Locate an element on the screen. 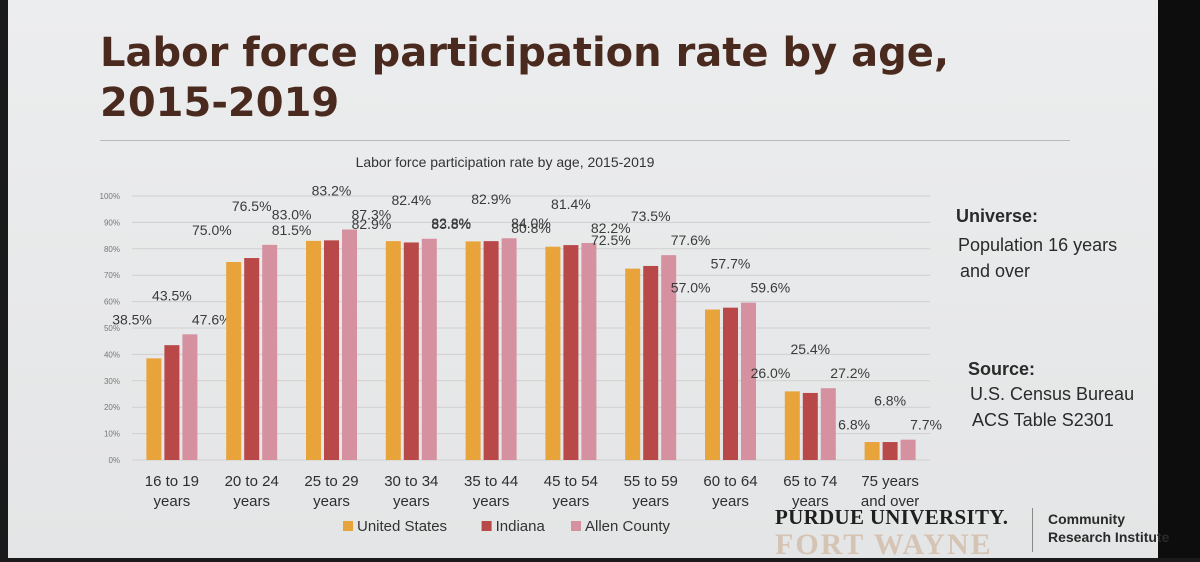 The height and width of the screenshot is (562, 1200). x-tick-label: 20 to 24 is located at coordinates (252, 481).